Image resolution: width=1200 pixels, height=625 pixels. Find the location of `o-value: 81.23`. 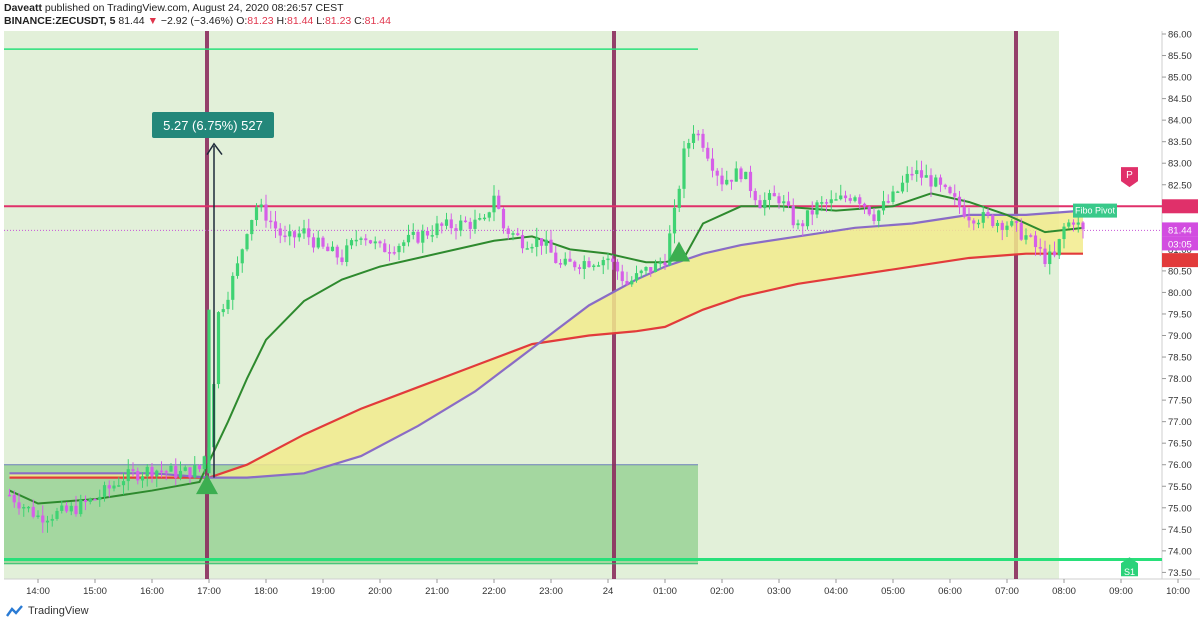

o-value: 81.23 is located at coordinates (260, 21).